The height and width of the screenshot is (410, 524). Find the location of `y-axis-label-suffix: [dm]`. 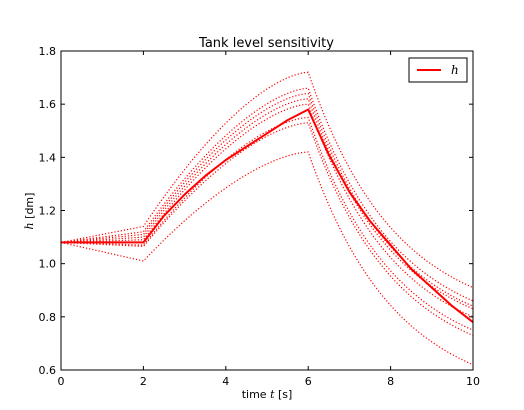

y-axis-label-suffix: [dm] is located at coordinates (29, 208).